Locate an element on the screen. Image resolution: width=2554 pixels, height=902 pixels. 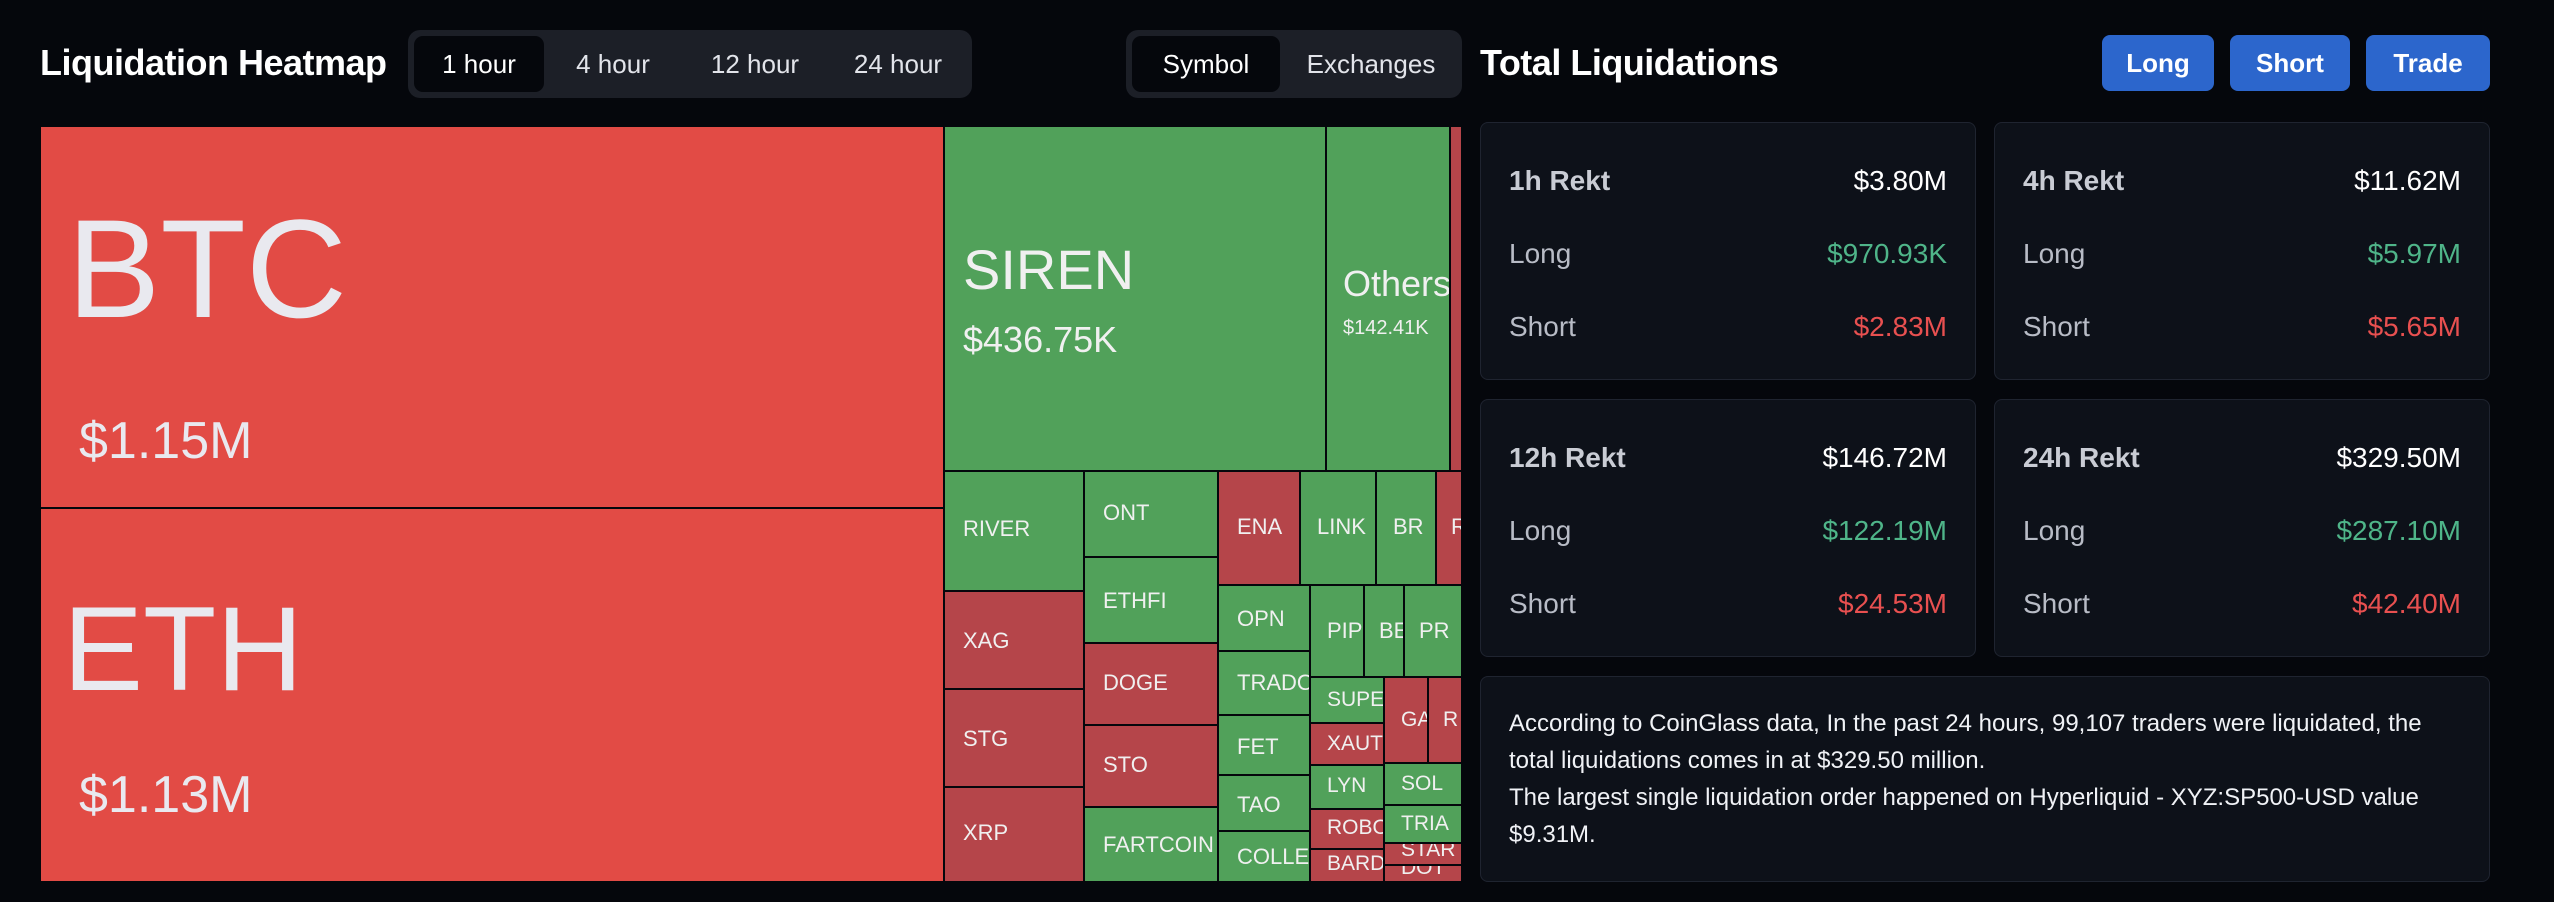
tile-name: STG is located at coordinates (986, 738).